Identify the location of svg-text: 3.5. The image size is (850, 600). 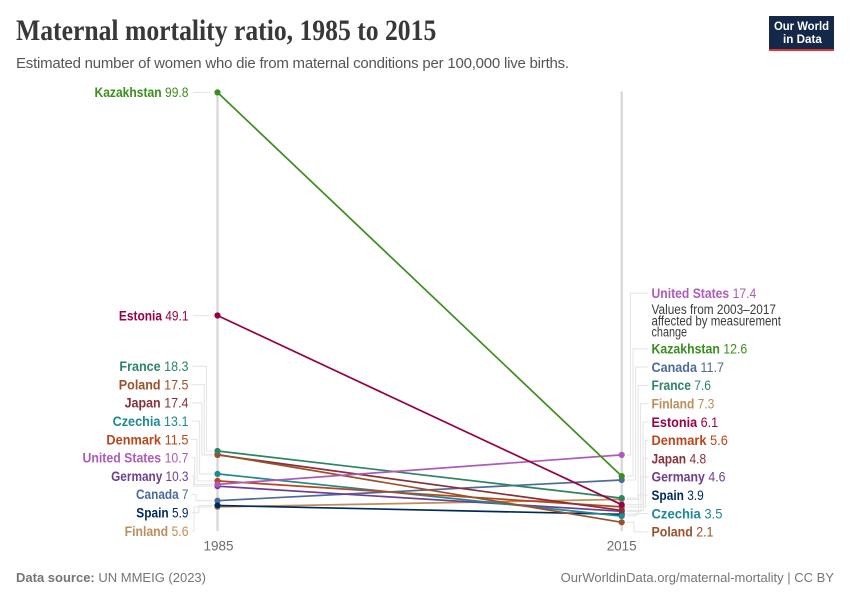
(713, 513).